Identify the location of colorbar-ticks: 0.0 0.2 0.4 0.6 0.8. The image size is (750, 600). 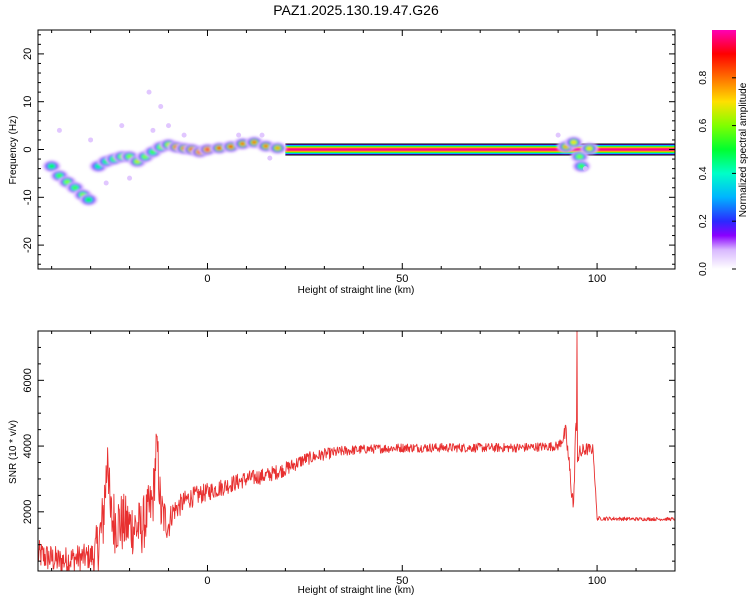
(717, 173).